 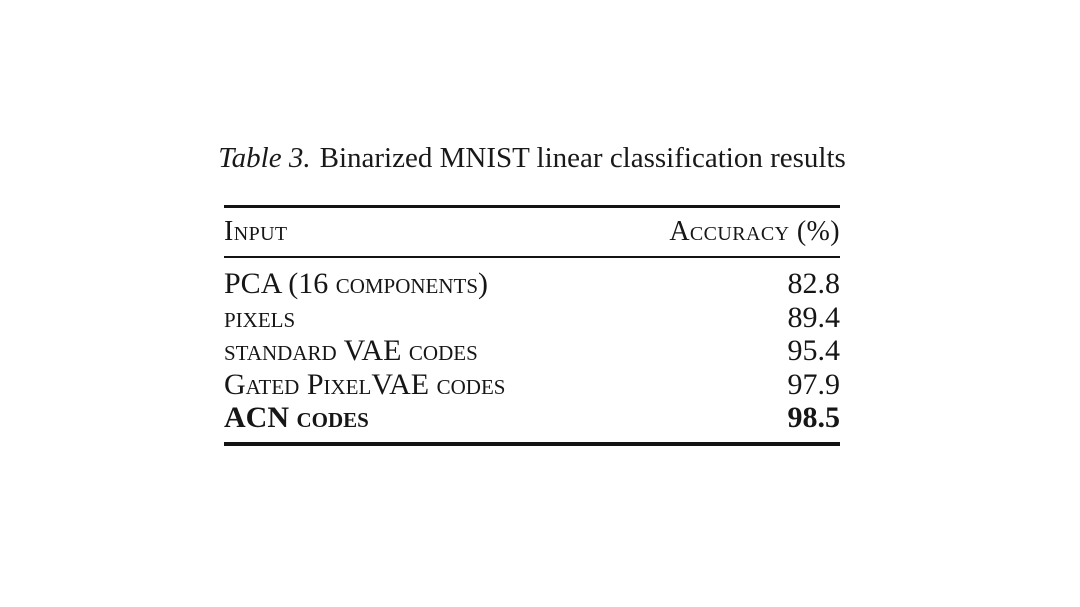 What do you see at coordinates (351, 350) in the screenshot?
I see `input-cell: standard VAE codes` at bounding box center [351, 350].